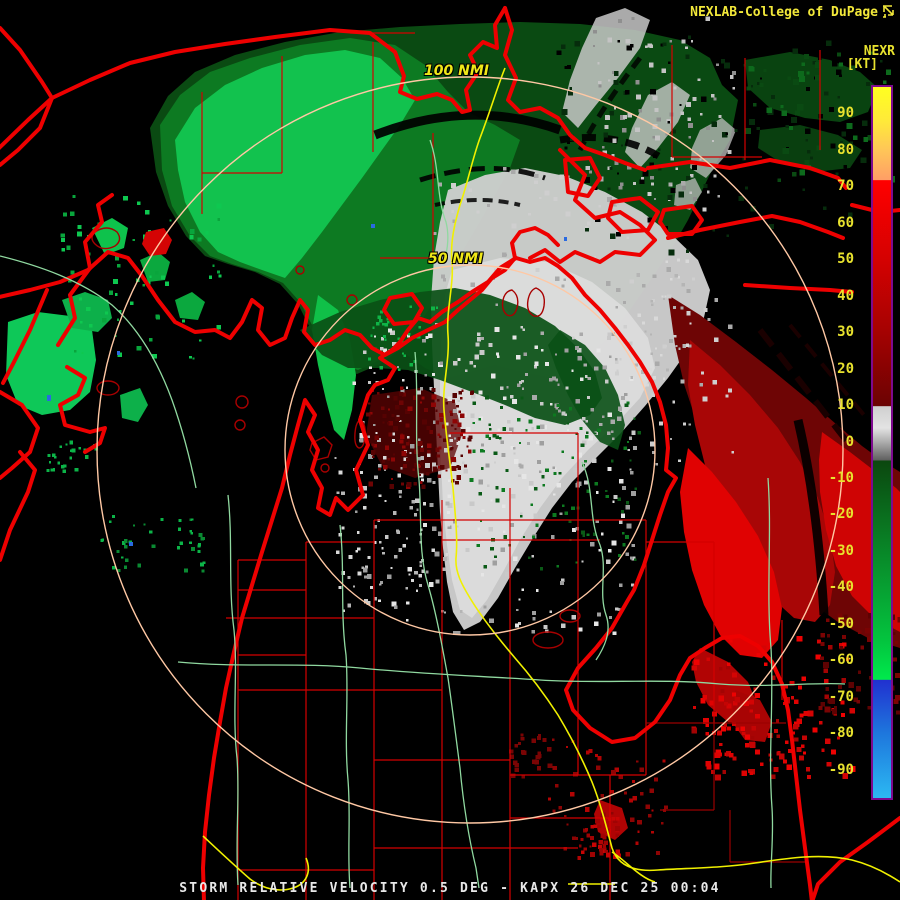 Image resolution: width=900 pixels, height=900 pixels. What do you see at coordinates (845, 259) in the screenshot?
I see `colorbar-tick-50: 50` at bounding box center [845, 259].